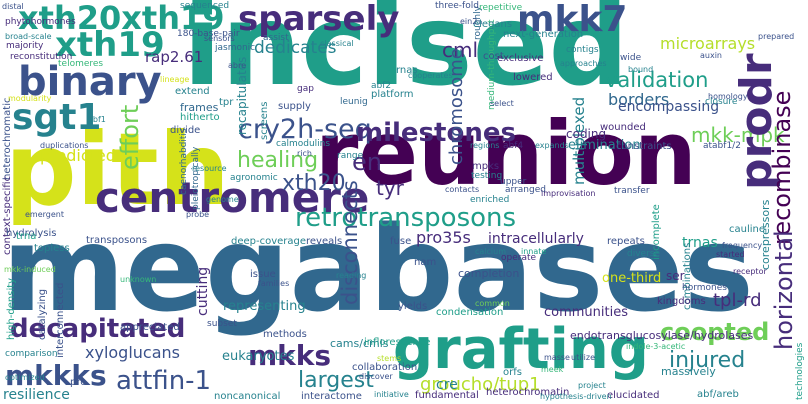 This screenshot has width=808, height=404. Describe the element at coordinates (209, 168) in the screenshot. I see `word-resource: resource` at that location.